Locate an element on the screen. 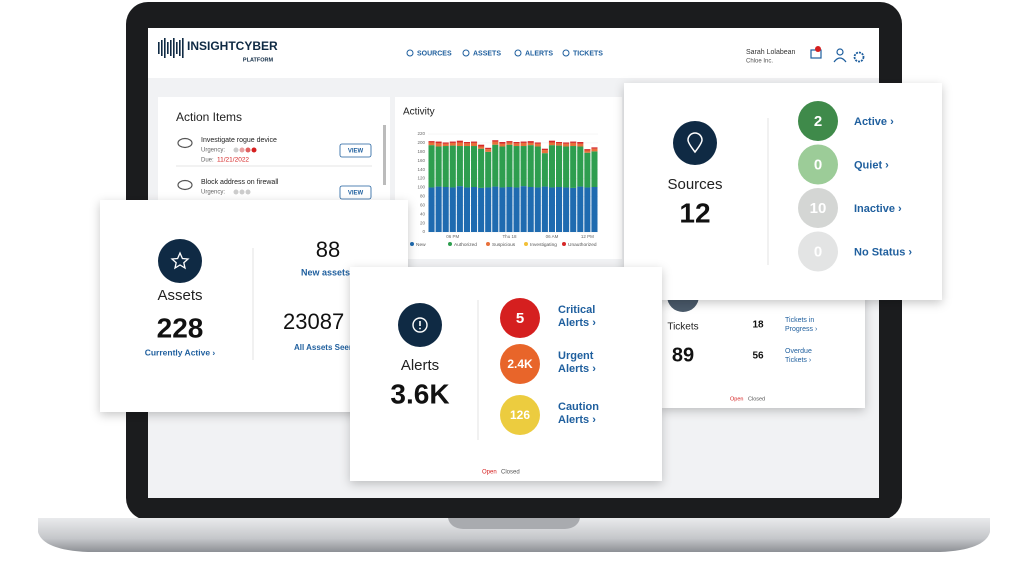  ticket-link: Overdue is located at coordinates (798, 351).